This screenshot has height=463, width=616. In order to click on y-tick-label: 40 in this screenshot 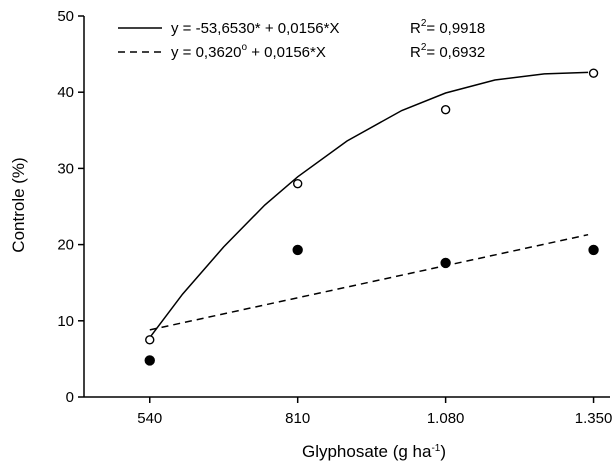, I will do `click(65, 92)`.